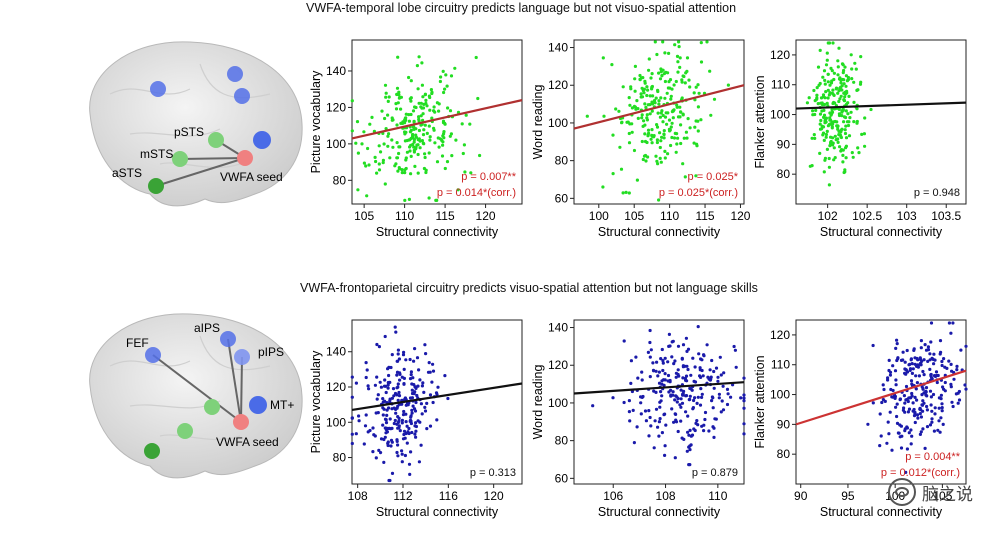 The height and width of the screenshot is (536, 1003). Describe the element at coordinates (942, 496) in the screenshot. I see `x-tick-label: 105` at that location.